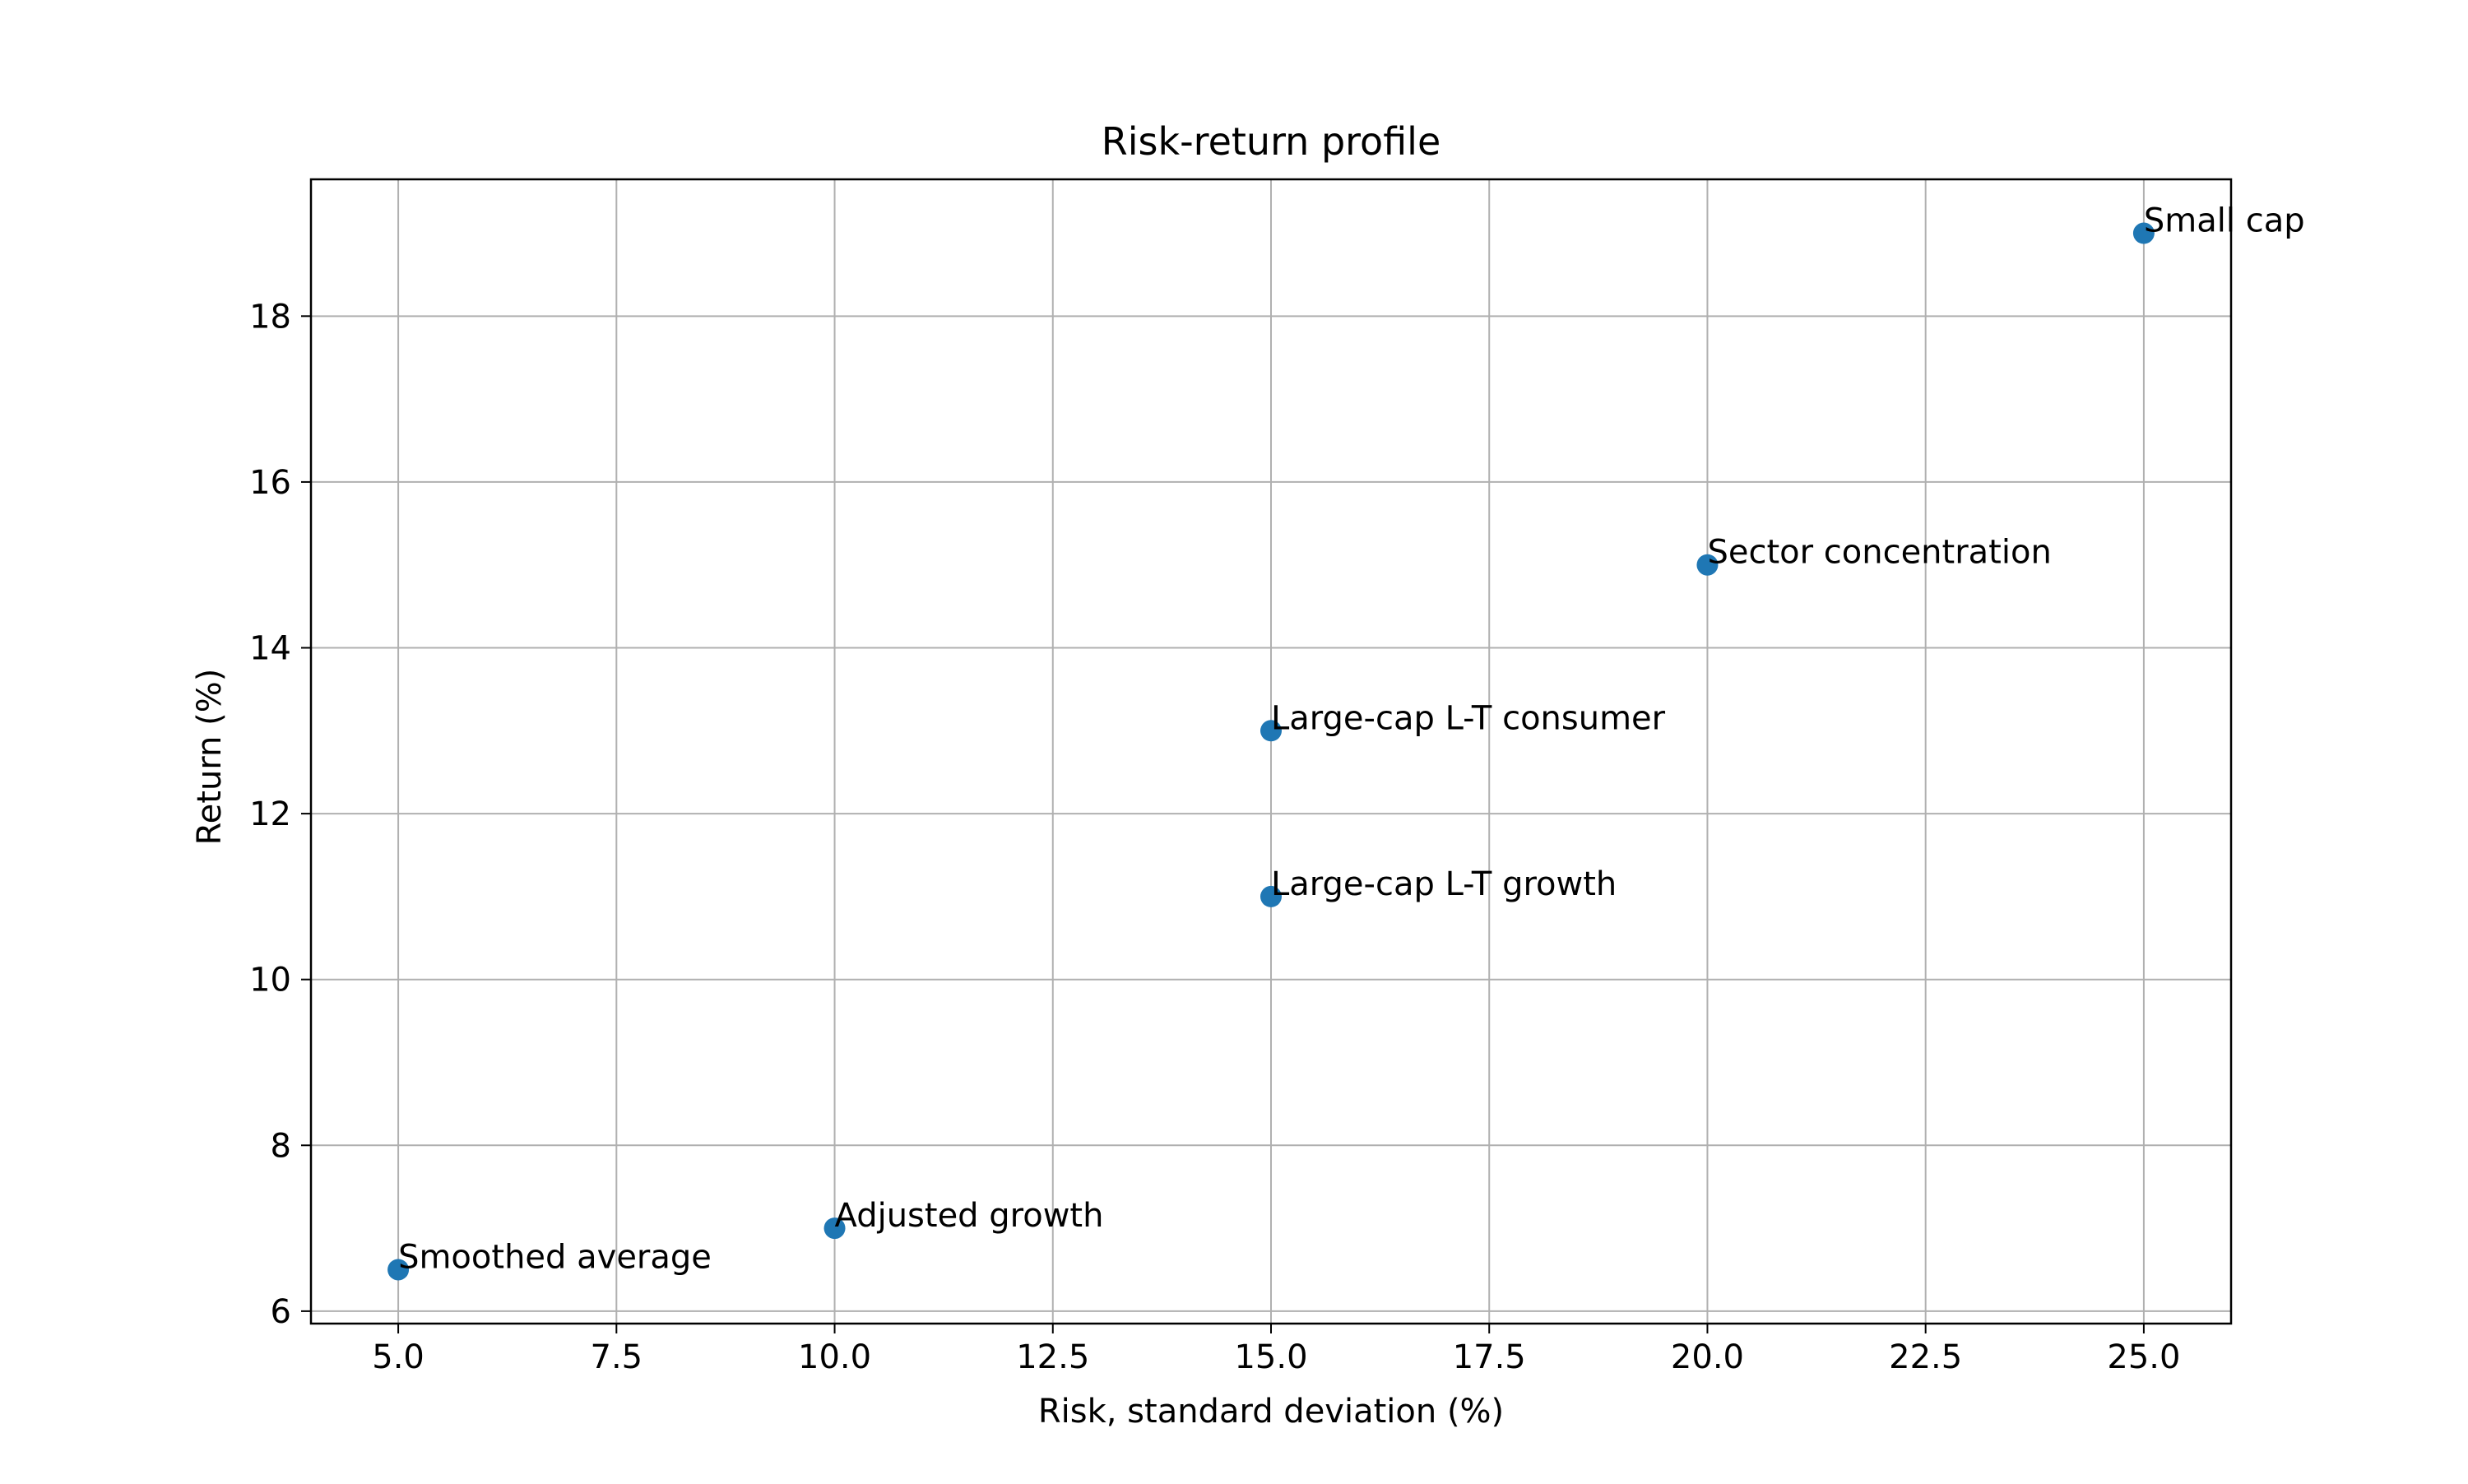 This screenshot has height=1484, width=2468. I want to click on y-tick-label: 16, so click(270, 483).